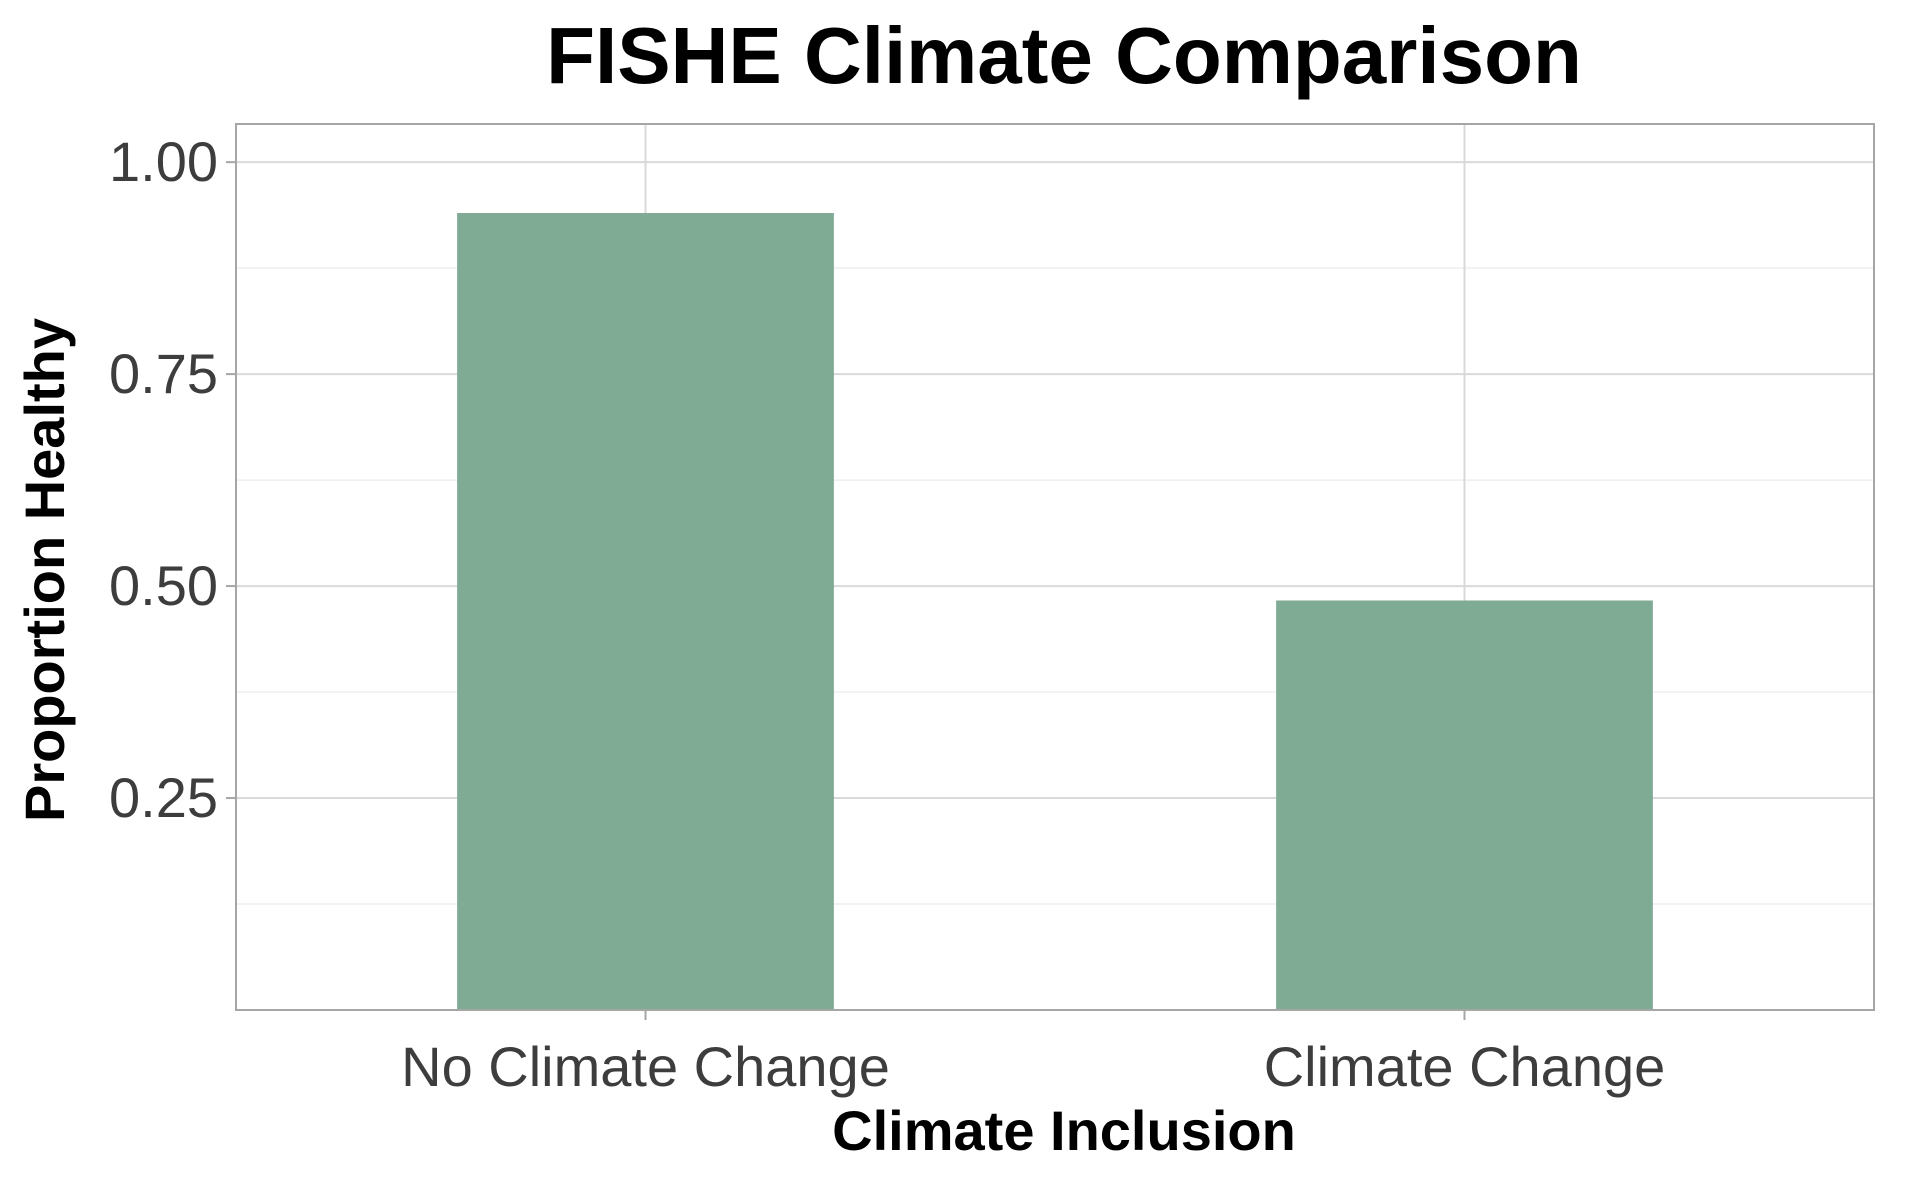 The height and width of the screenshot is (1180, 1909). What do you see at coordinates (1464, 805) in the screenshot?
I see `bar-climate-change` at bounding box center [1464, 805].